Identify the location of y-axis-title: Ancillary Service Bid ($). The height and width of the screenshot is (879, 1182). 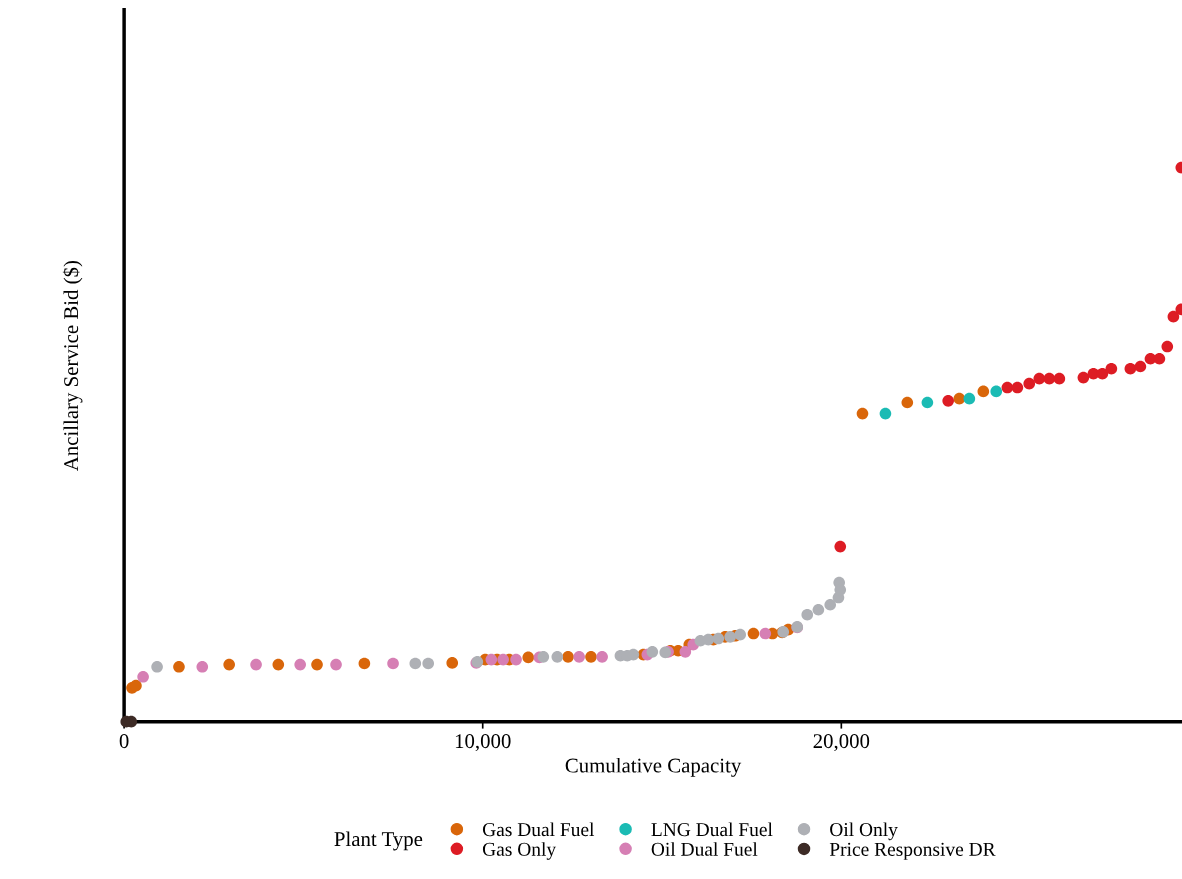
(72, 366).